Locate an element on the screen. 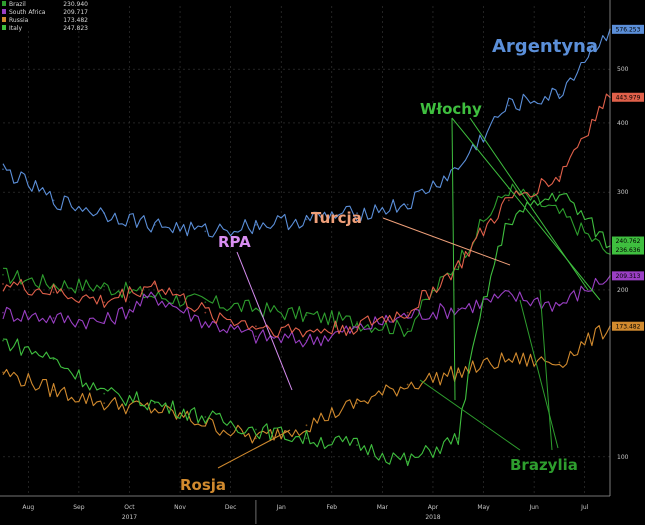 This screenshot has height=525, width=645. x-year-label: 2018 is located at coordinates (432, 517).